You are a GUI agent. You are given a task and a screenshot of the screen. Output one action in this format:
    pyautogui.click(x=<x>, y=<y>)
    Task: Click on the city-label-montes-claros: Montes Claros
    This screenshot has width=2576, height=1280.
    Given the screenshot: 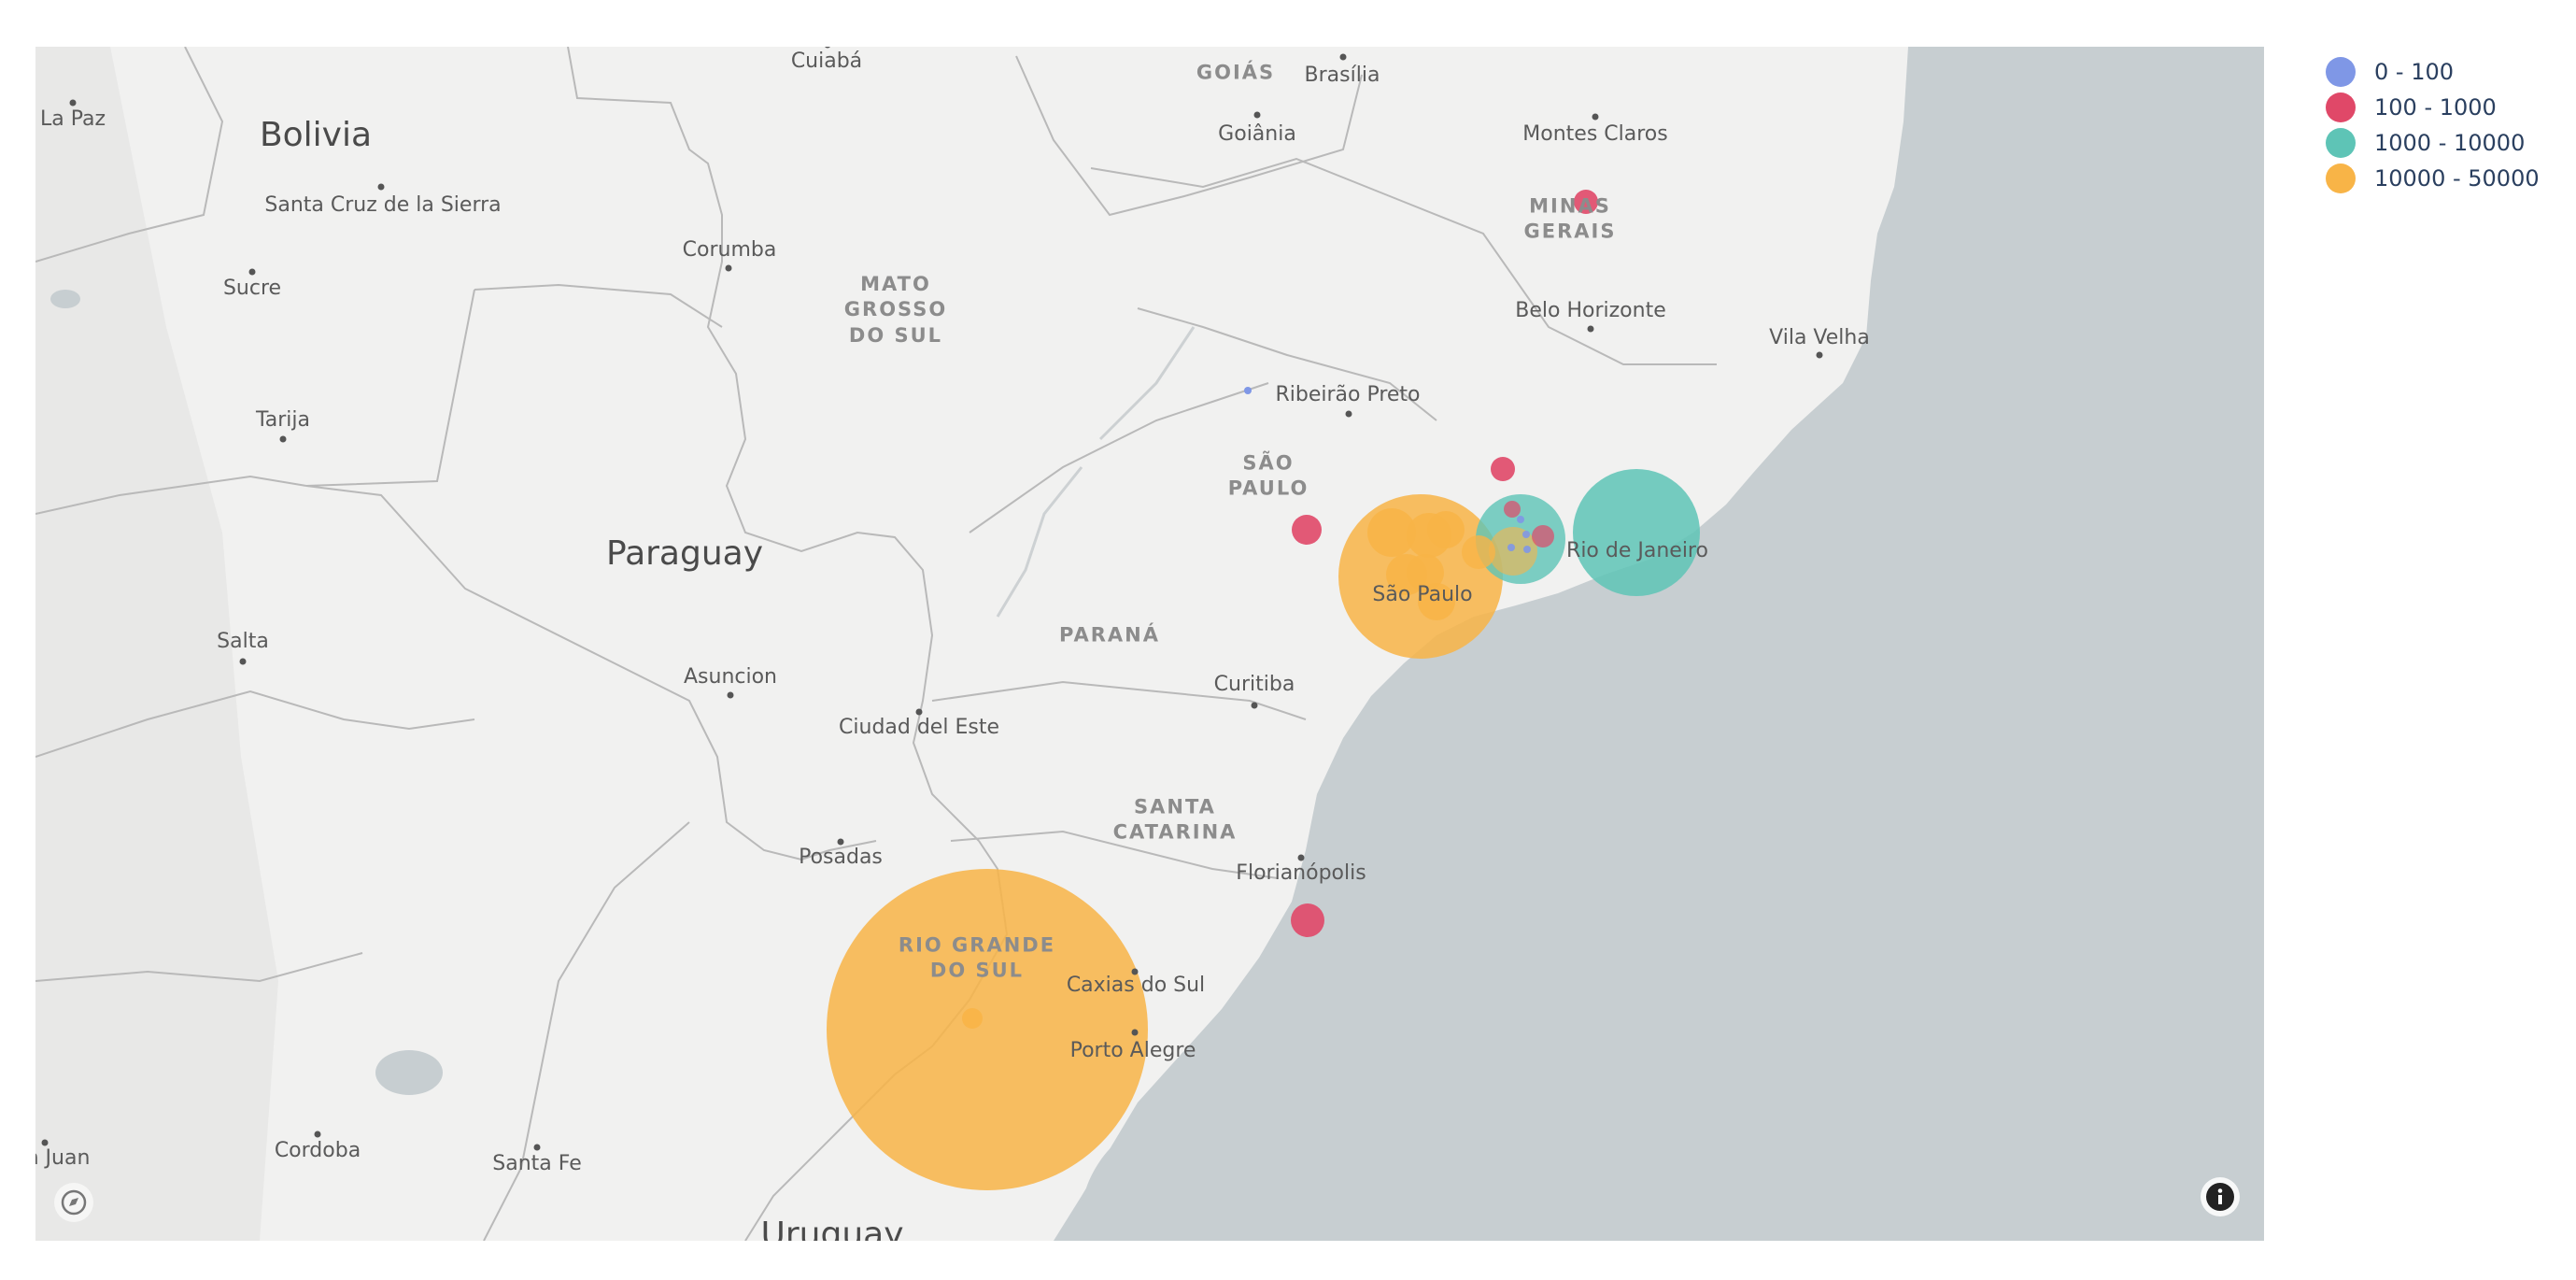 What is the action you would take?
    pyautogui.click(x=1595, y=134)
    